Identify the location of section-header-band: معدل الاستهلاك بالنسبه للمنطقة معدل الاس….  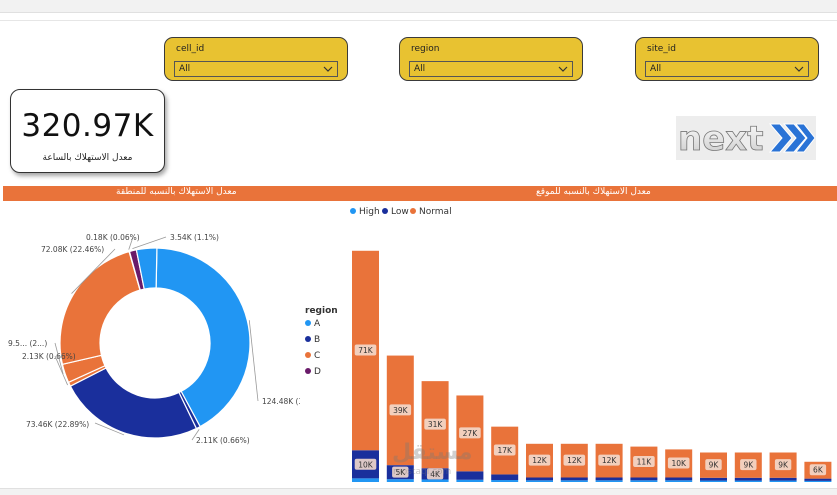
(420, 193).